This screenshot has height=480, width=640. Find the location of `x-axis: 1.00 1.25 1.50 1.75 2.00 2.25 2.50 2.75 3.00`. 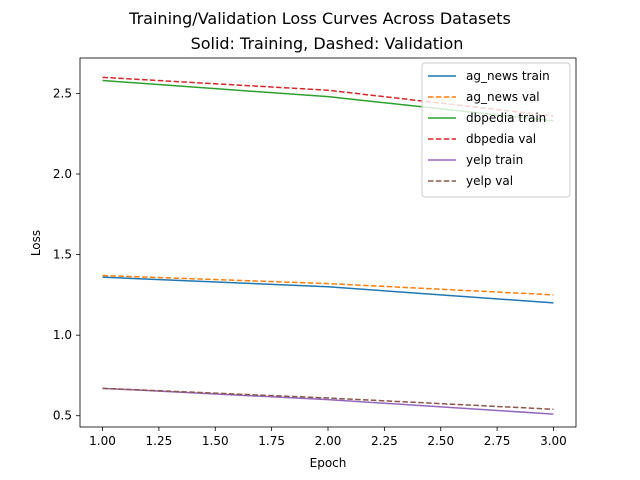

x-axis: 1.00 1.25 1.50 1.75 2.00 2.25 2.50 2.75 3.00 is located at coordinates (328, 437).